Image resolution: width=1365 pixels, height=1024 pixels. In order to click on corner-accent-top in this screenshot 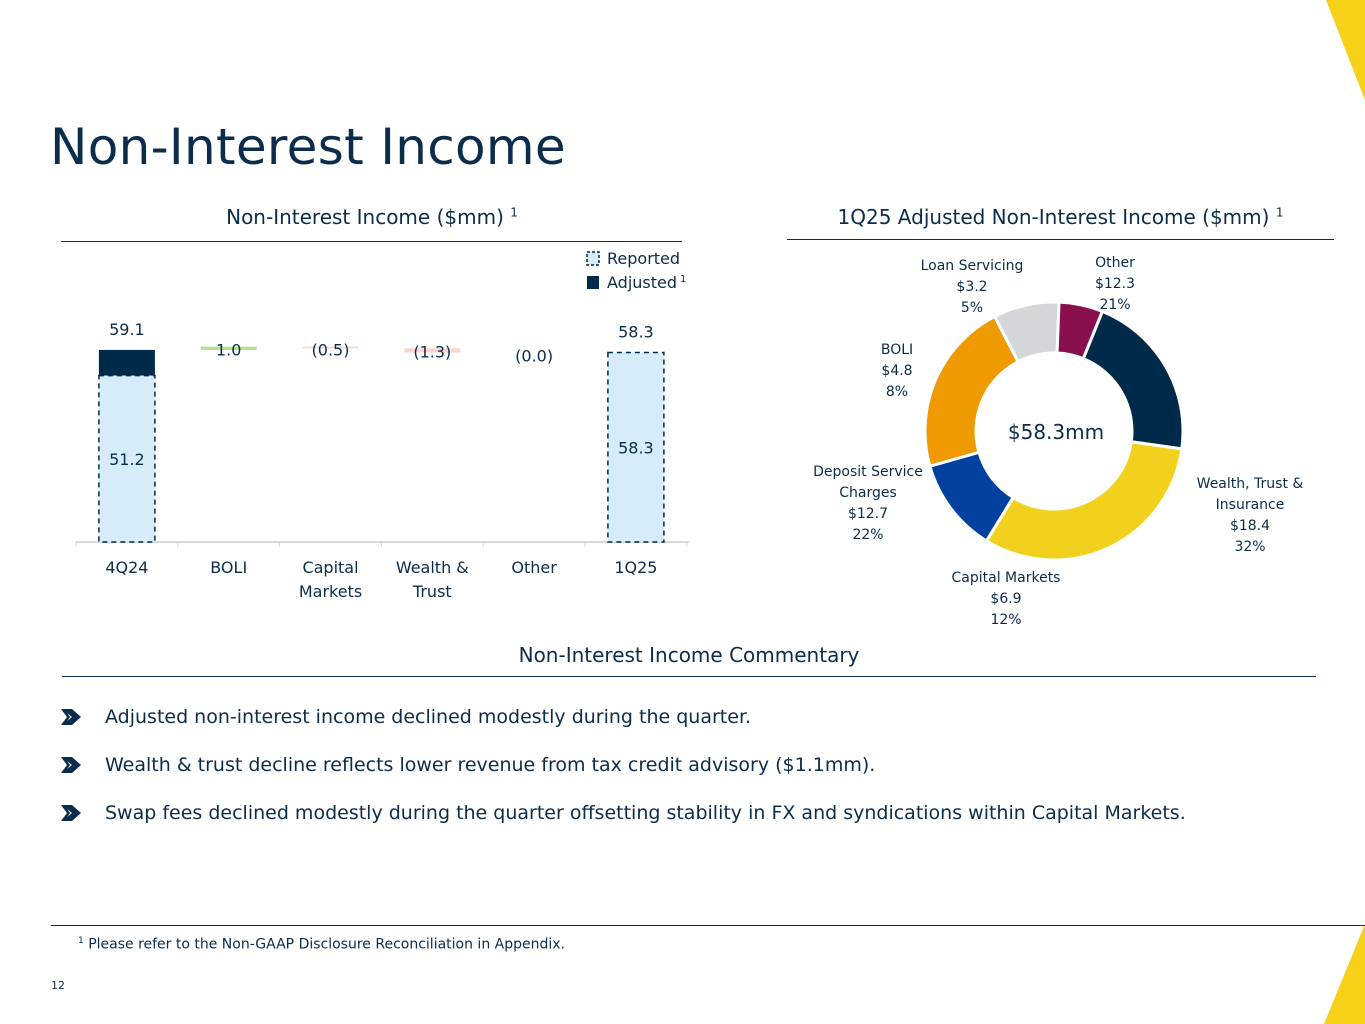, I will do `click(1345, 50)`.